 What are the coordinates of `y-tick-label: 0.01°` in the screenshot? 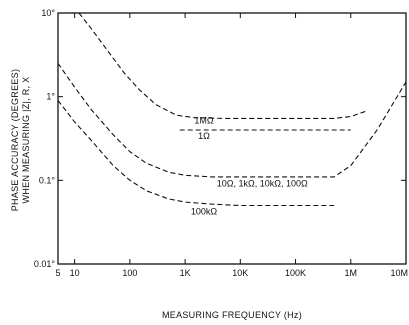 It's located at (45, 264).